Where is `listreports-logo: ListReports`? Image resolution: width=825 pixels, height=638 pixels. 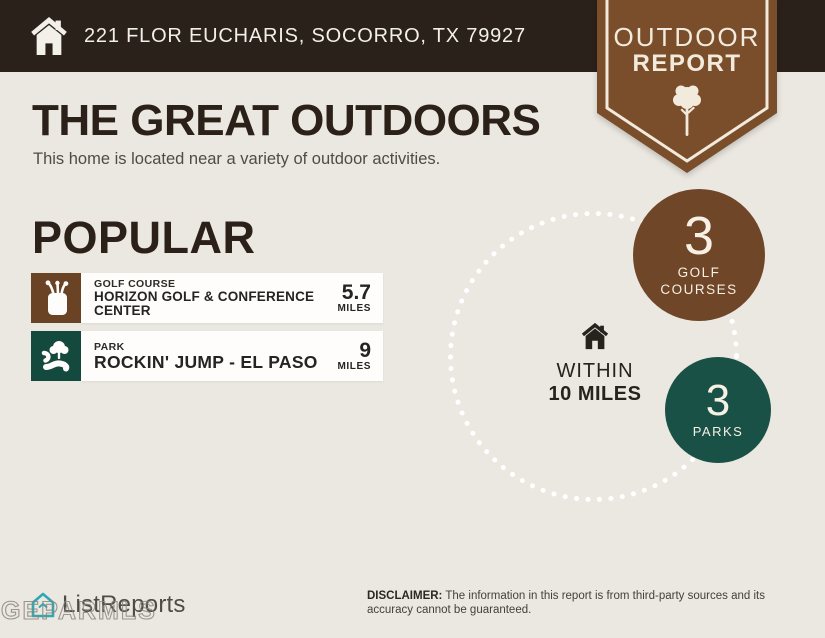 listreports-logo: ListReports is located at coordinates (107, 605).